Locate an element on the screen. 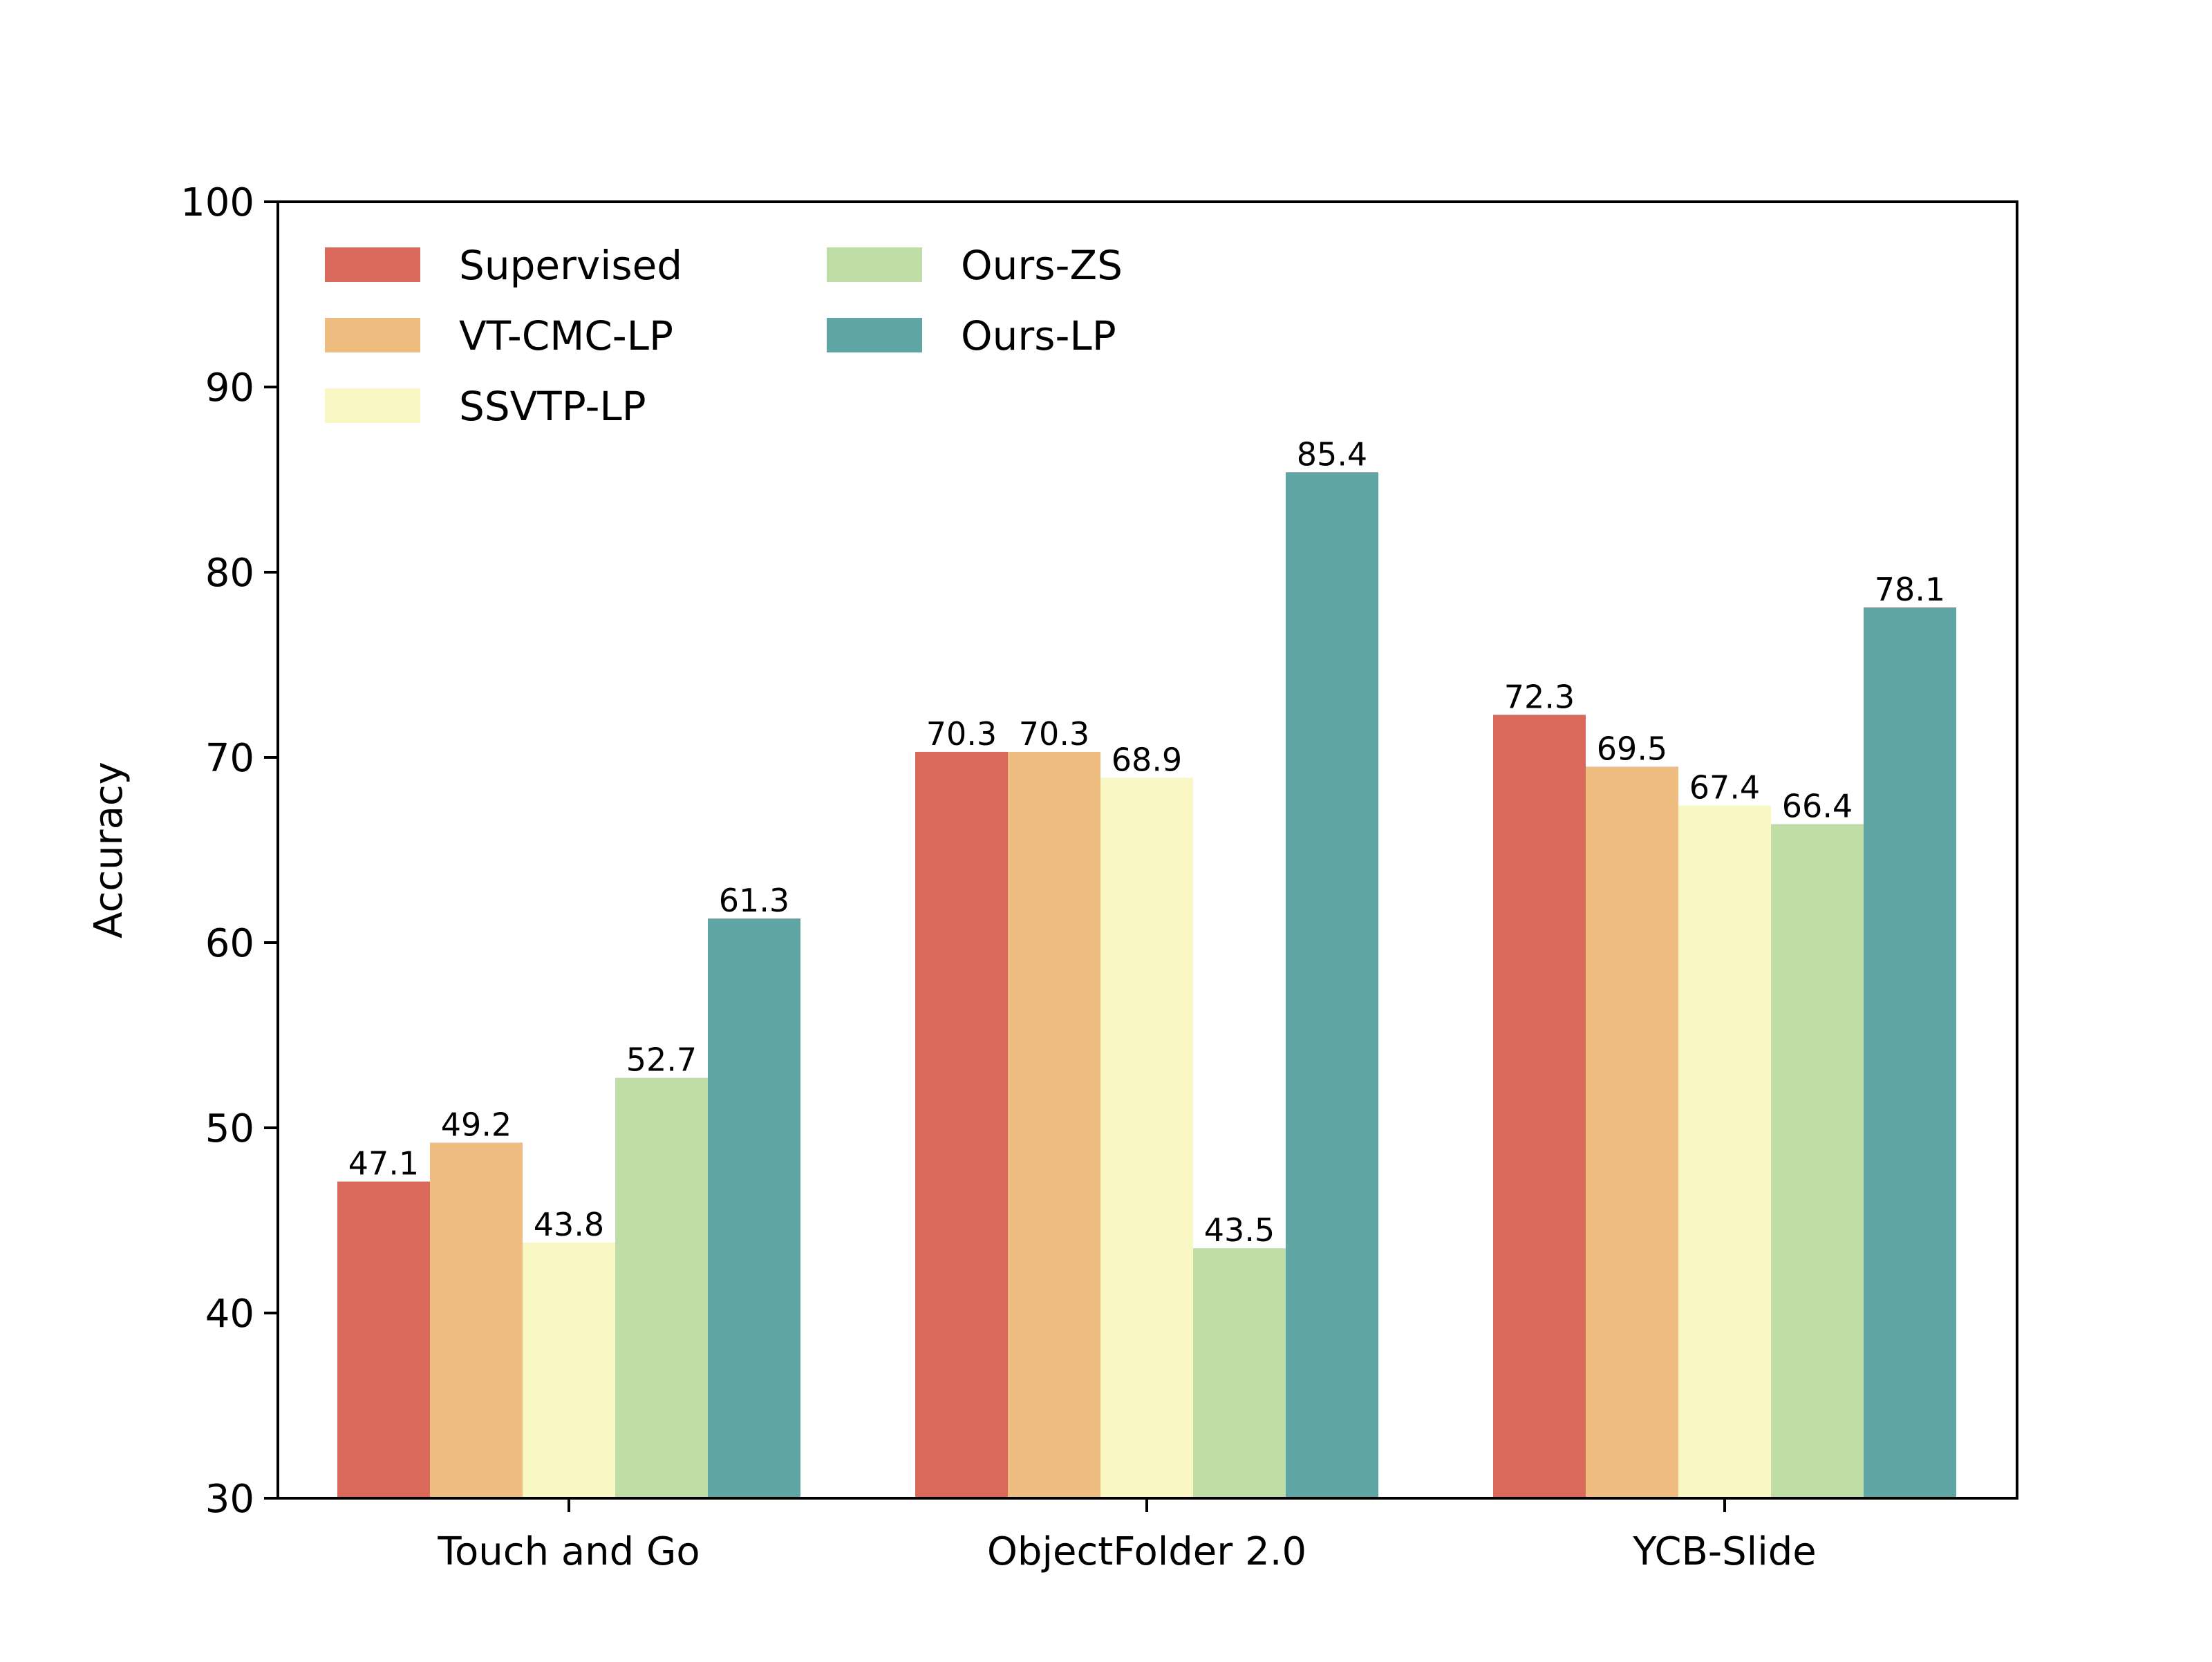  y-tick-label: 40 is located at coordinates (229, 1314).